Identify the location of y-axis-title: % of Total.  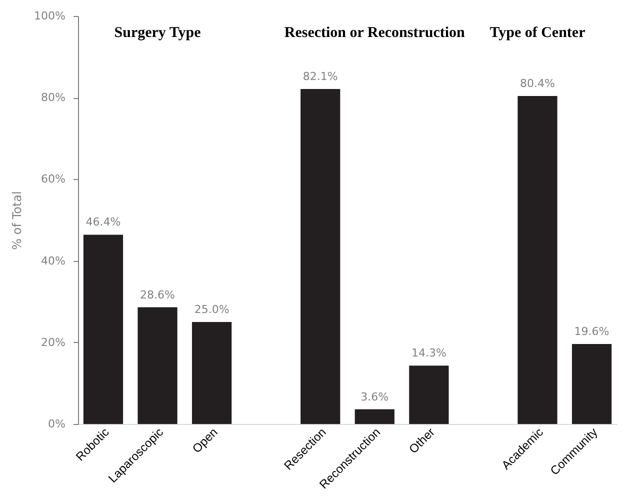
(17, 220).